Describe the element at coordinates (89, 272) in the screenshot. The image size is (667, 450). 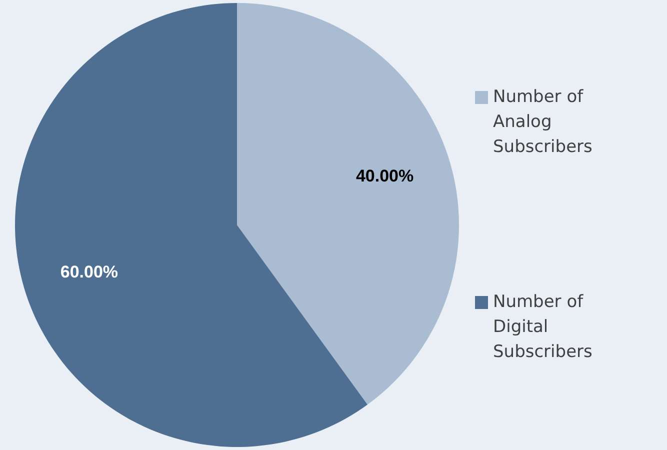
I see `data-label: 60.00%` at that location.